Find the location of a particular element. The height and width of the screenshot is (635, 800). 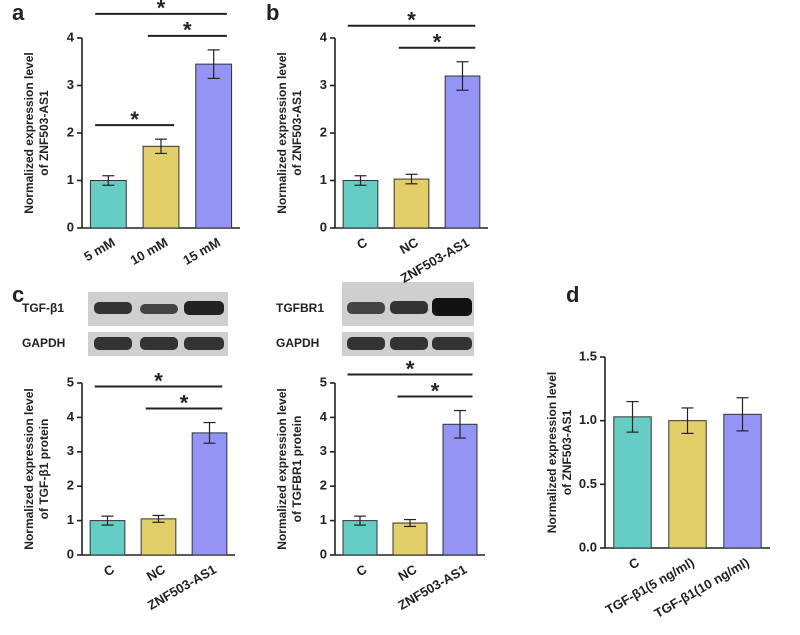

y-tick-label: 1.5 is located at coordinates (588, 355).